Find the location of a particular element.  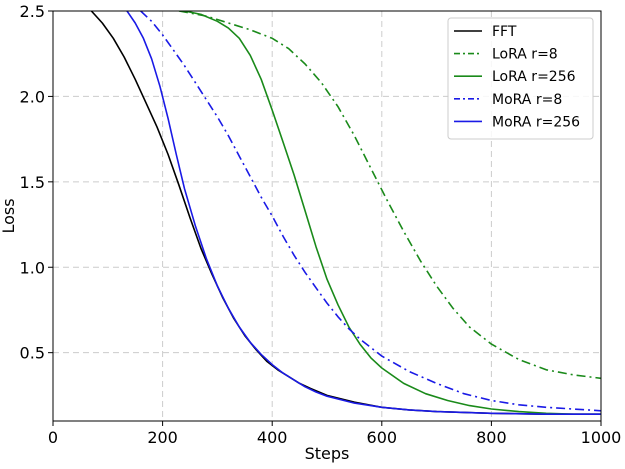

legend-label: LoRA r=256 is located at coordinates (534, 77).